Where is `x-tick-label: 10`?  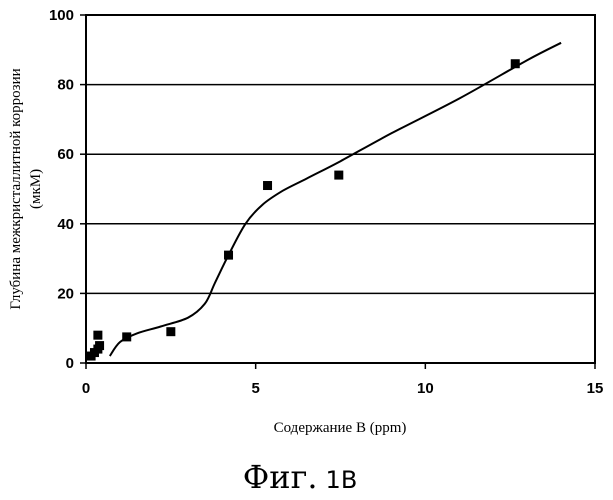
x-tick-label: 10 is located at coordinates (425, 388).